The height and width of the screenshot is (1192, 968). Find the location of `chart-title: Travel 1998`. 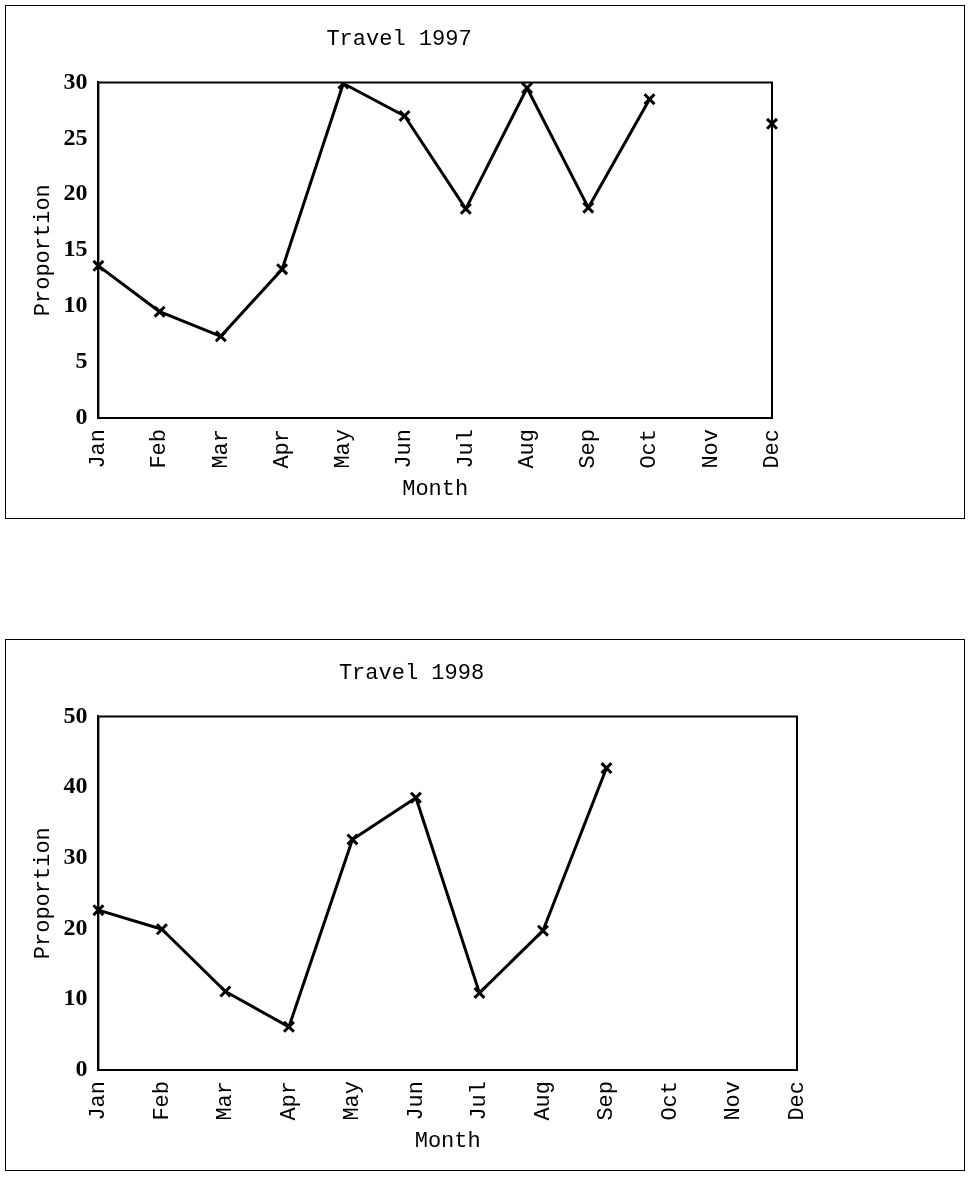

chart-title: Travel 1998 is located at coordinates (411, 674).